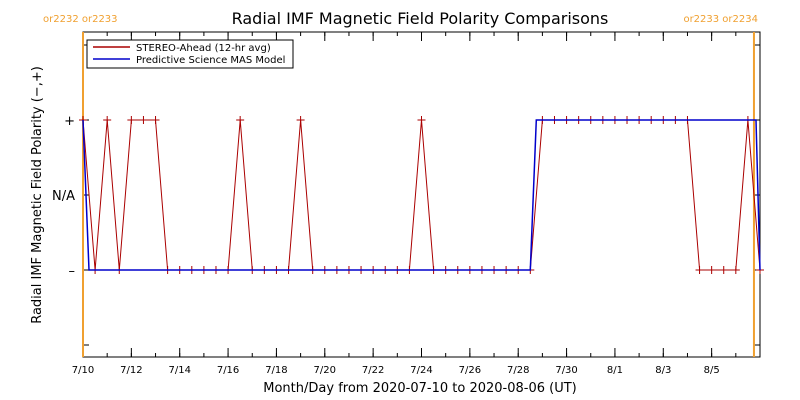 The height and width of the screenshot is (400, 800). Describe the element at coordinates (37, 195) in the screenshot. I see `y-axis-label: Radial IMF Magnetic Field Polarity (−,+)` at that location.